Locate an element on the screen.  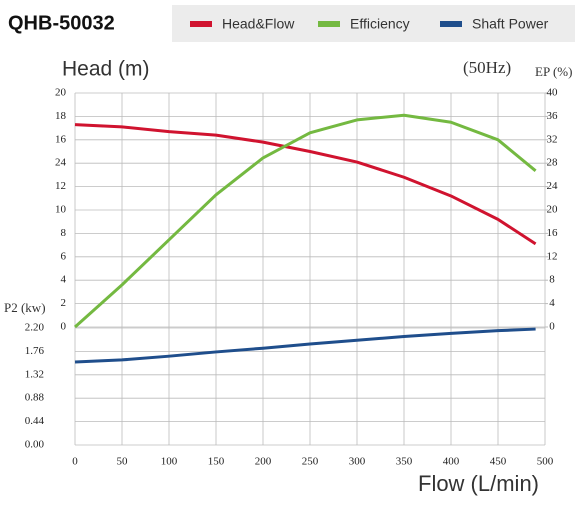
y-tick-label: 8 is located at coordinates (64, 233).